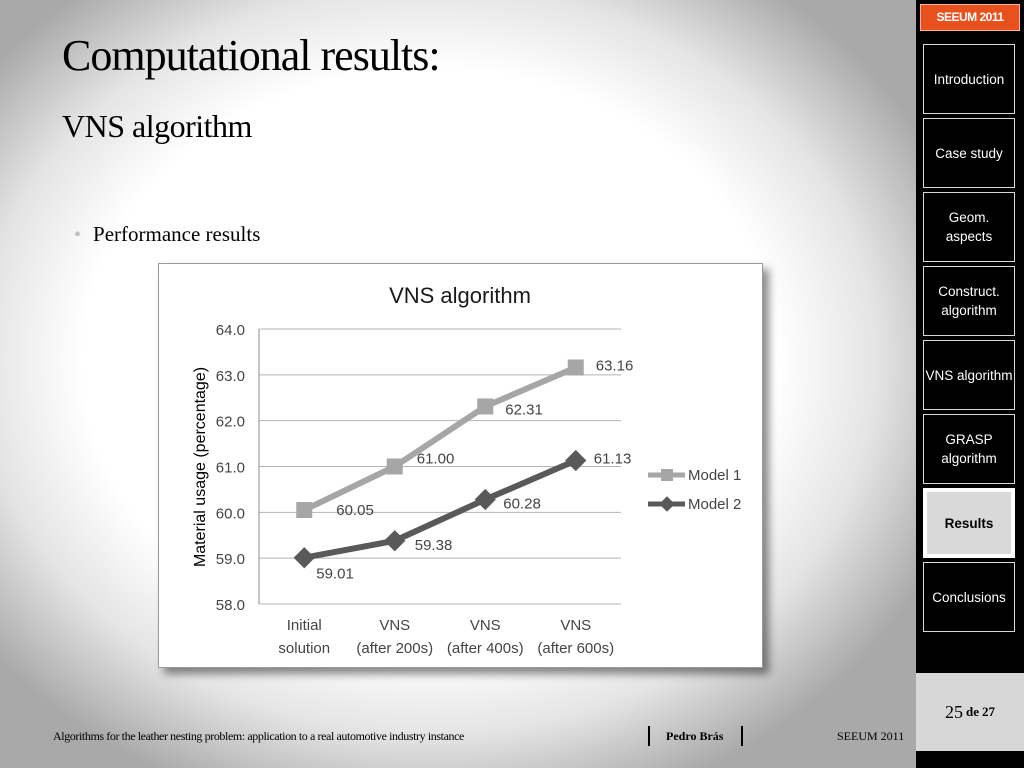  Describe the element at coordinates (355, 510) in the screenshot. I see `data-label: 60.05` at that location.